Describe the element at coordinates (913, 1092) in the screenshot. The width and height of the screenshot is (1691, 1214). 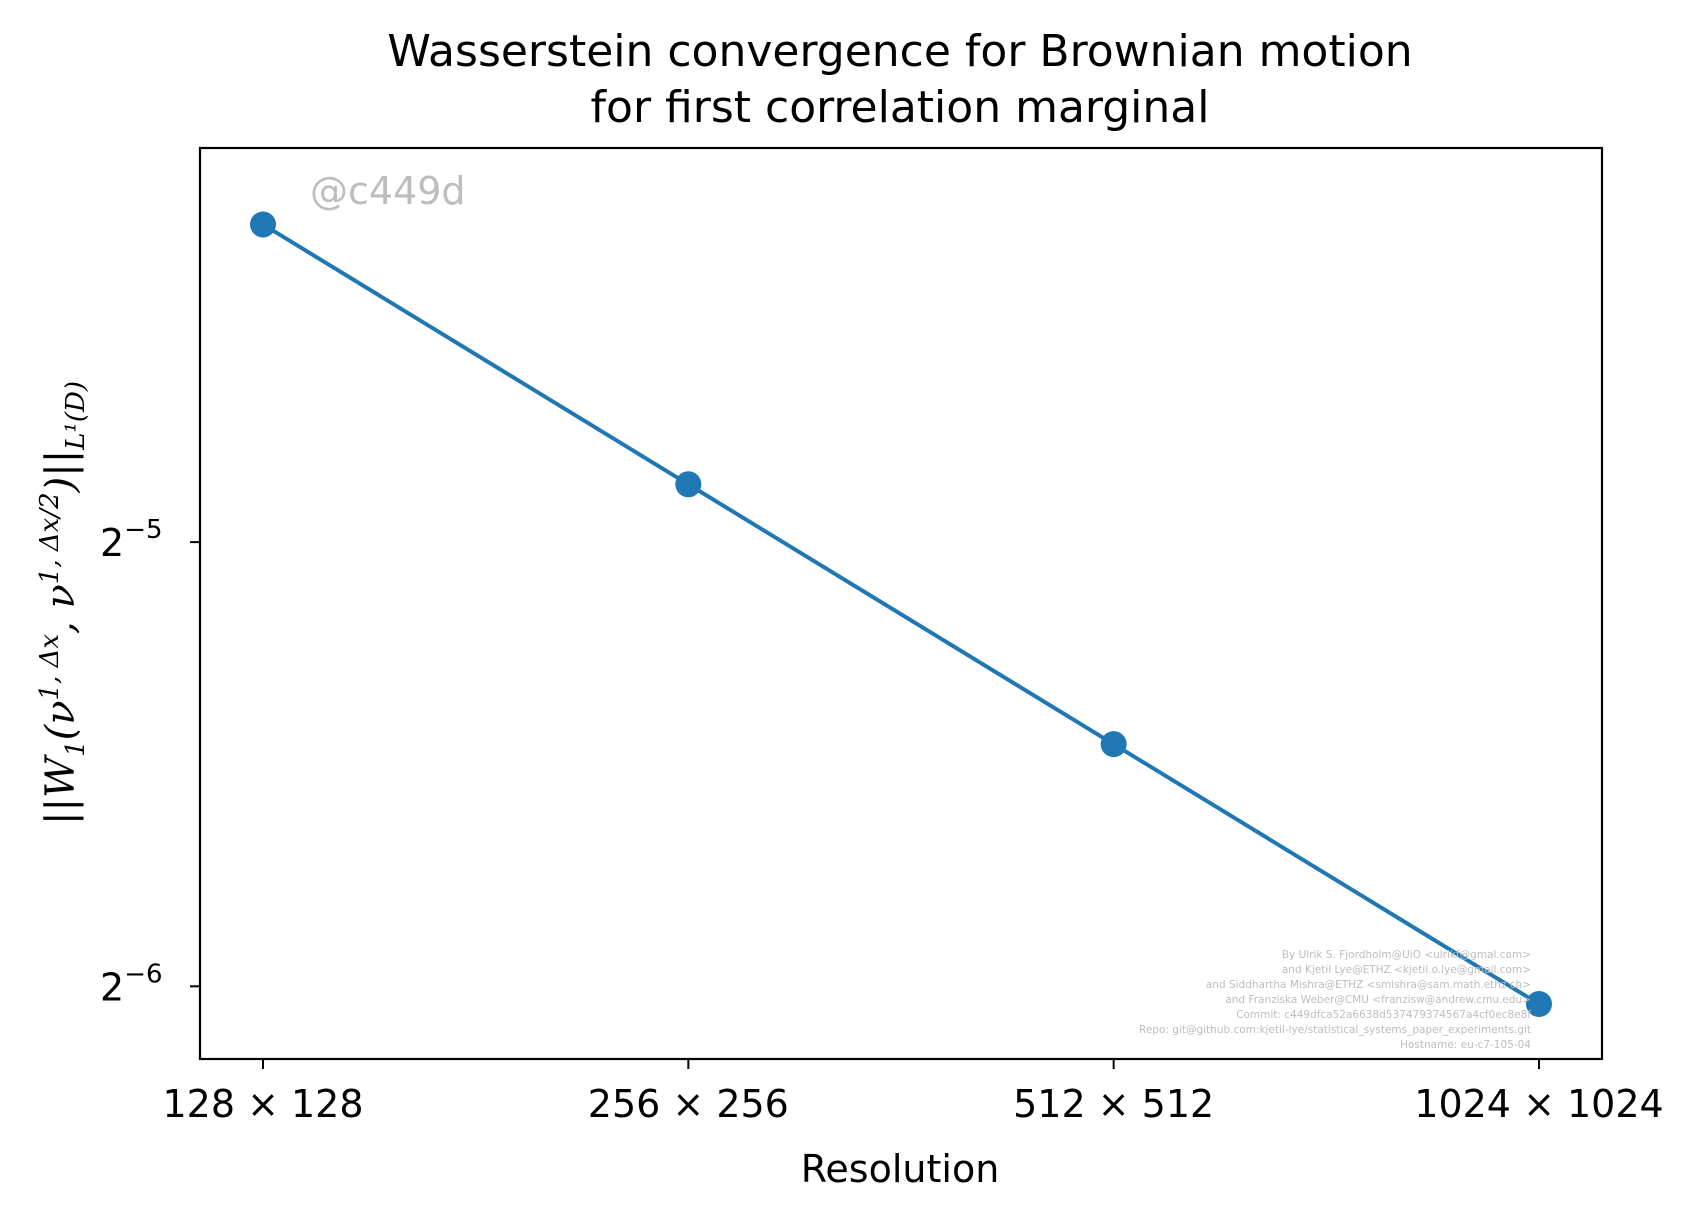
I see `x-axis-ticks: 128 × 128 256 × 256 512 × 512 1024 × 1024` at that location.